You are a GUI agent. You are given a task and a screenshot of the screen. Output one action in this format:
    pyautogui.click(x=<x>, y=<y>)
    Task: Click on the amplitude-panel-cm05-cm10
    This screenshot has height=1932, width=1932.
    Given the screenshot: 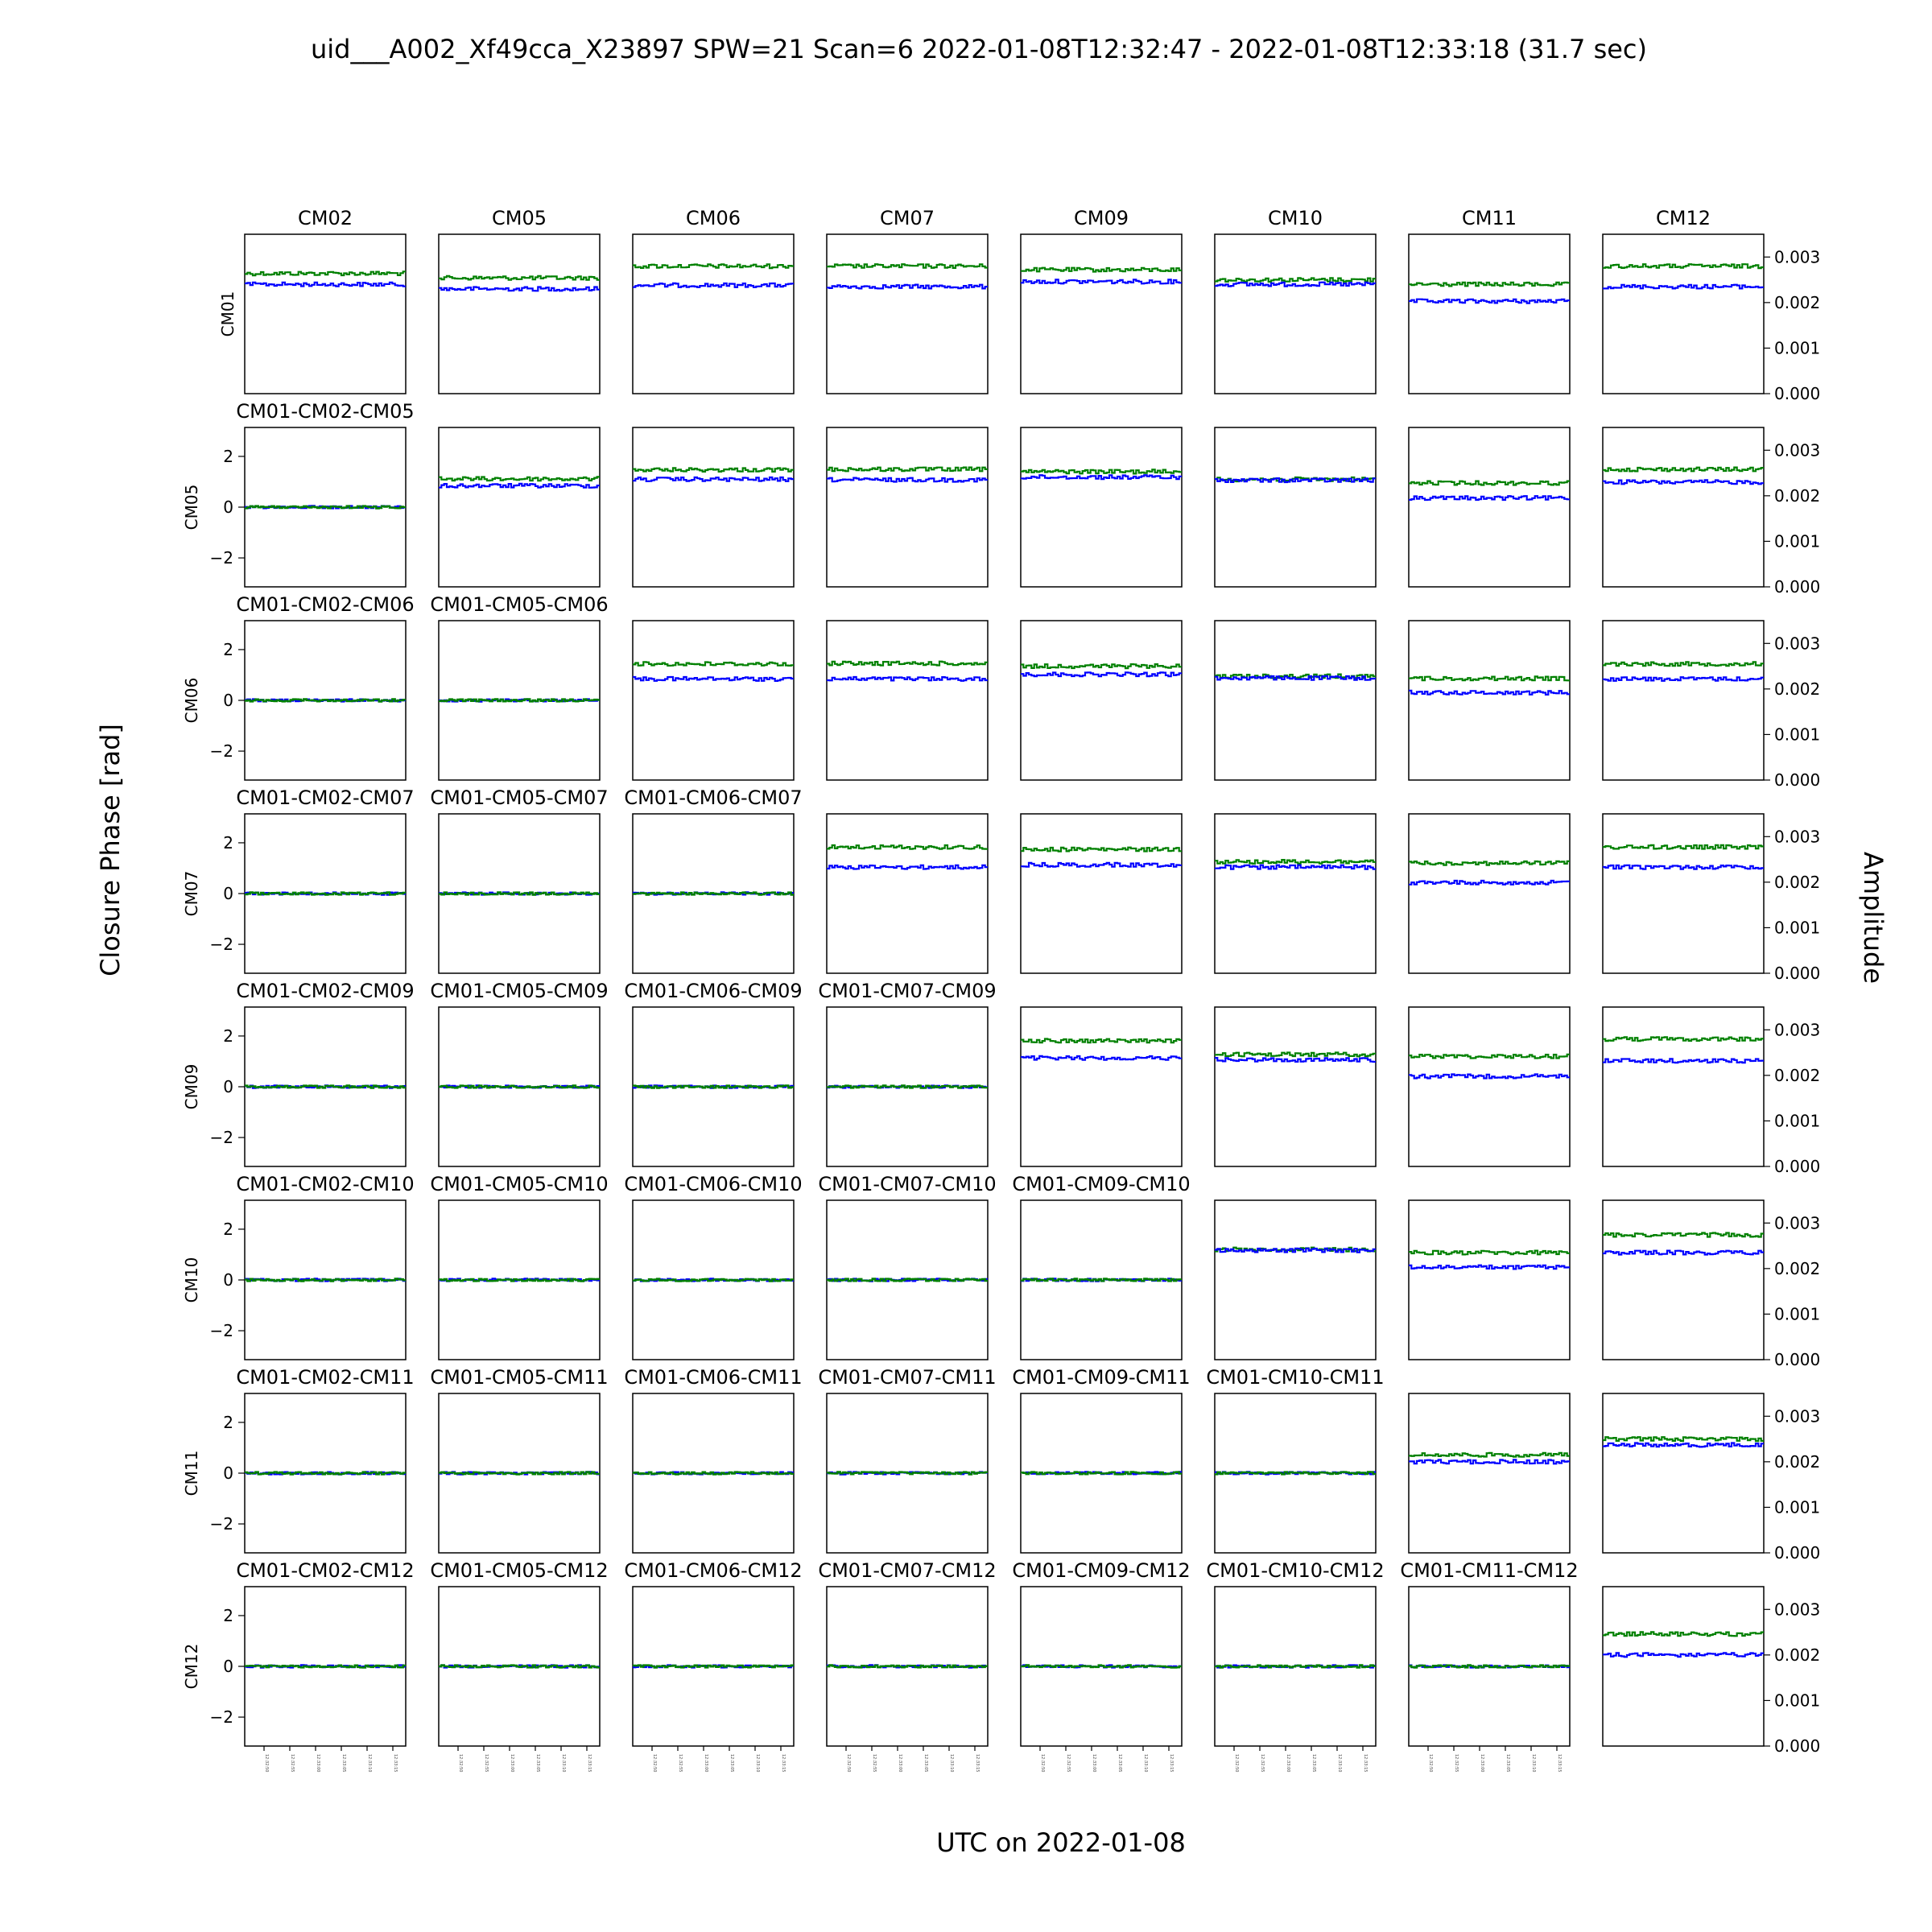 What is the action you would take?
    pyautogui.click(x=1295, y=507)
    